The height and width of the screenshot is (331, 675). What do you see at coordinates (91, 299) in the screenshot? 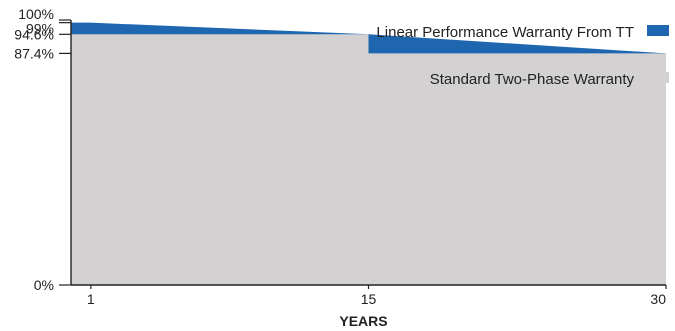
I see `x-tick-label: 1` at bounding box center [91, 299].